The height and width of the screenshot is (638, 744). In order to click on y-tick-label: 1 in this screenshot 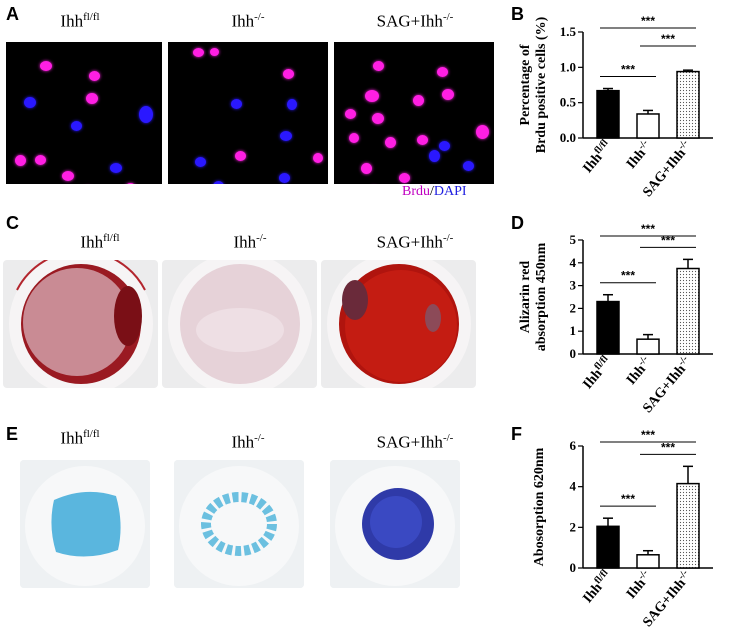, I will do `click(573, 330)`.